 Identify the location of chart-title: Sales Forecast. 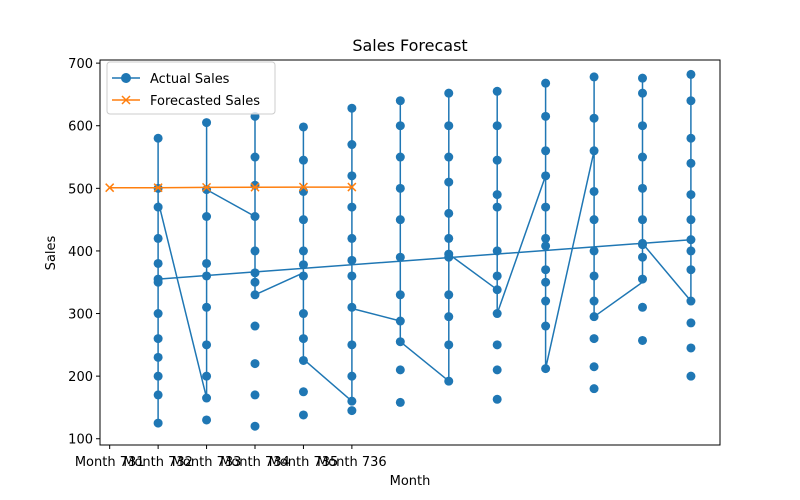
(409, 45).